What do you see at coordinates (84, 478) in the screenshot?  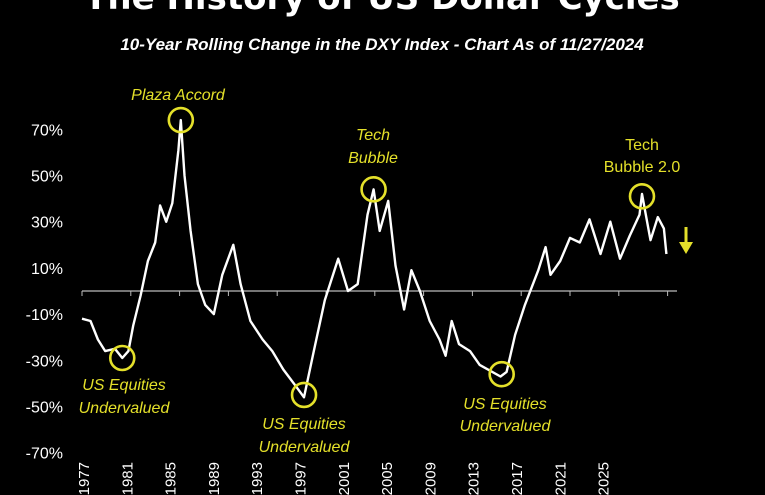 I see `x-tick-label: 1977` at bounding box center [84, 478].